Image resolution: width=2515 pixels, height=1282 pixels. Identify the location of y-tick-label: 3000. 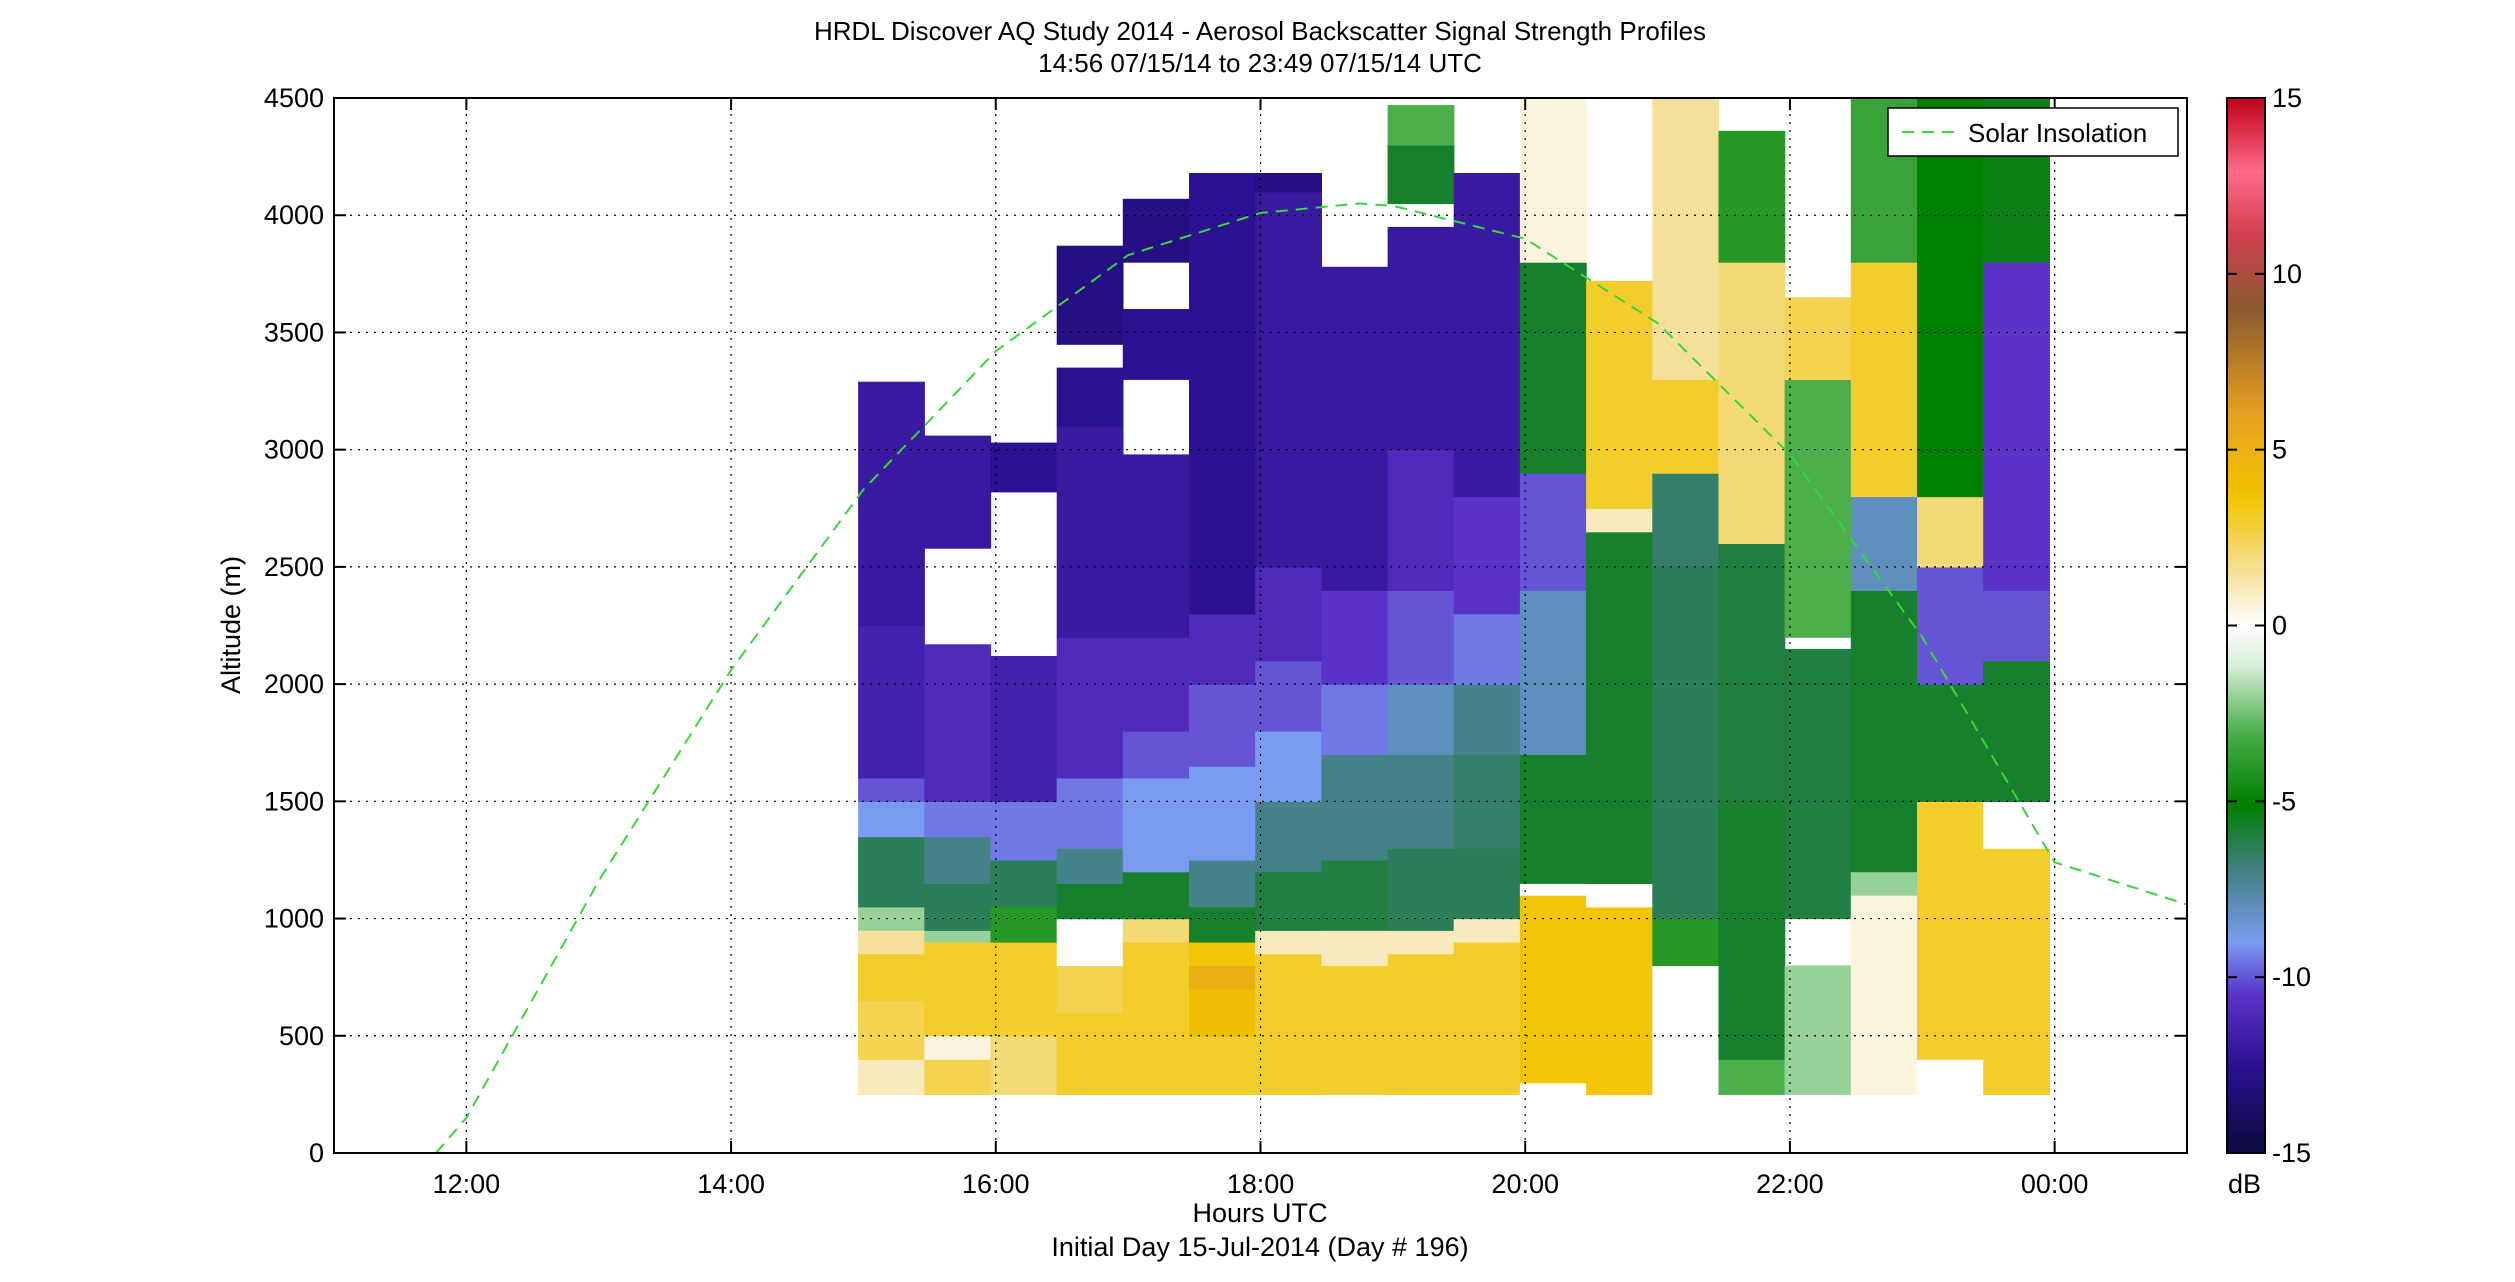
(294, 450).